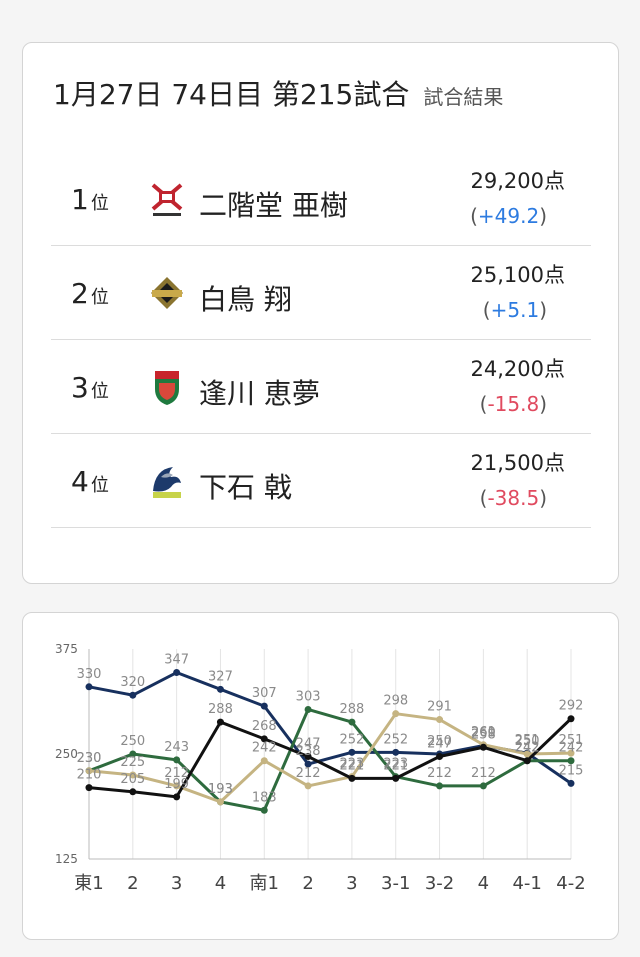 Image resolution: width=640 pixels, height=957 pixels. Describe the element at coordinates (264, 726) in the screenshot. I see `data-label: 268` at that location.